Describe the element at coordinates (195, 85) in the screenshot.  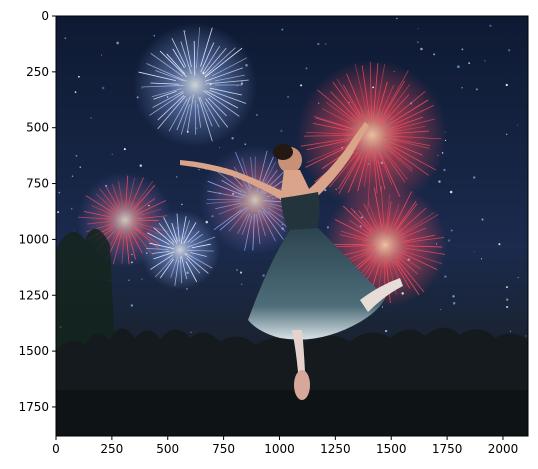
I see `firework-burst-top-left` at that location.